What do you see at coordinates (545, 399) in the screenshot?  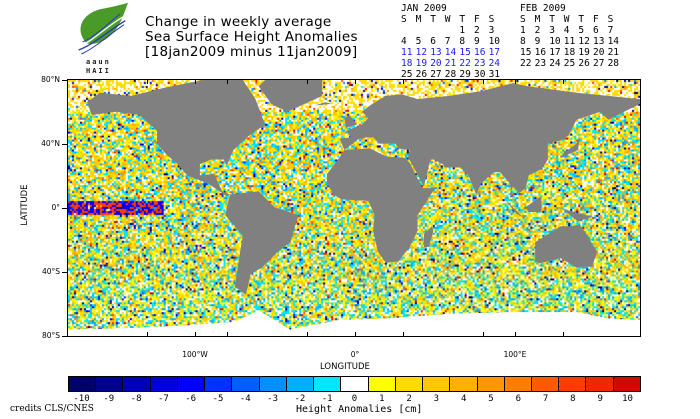 I see `colorbar-label: 7` at bounding box center [545, 399].